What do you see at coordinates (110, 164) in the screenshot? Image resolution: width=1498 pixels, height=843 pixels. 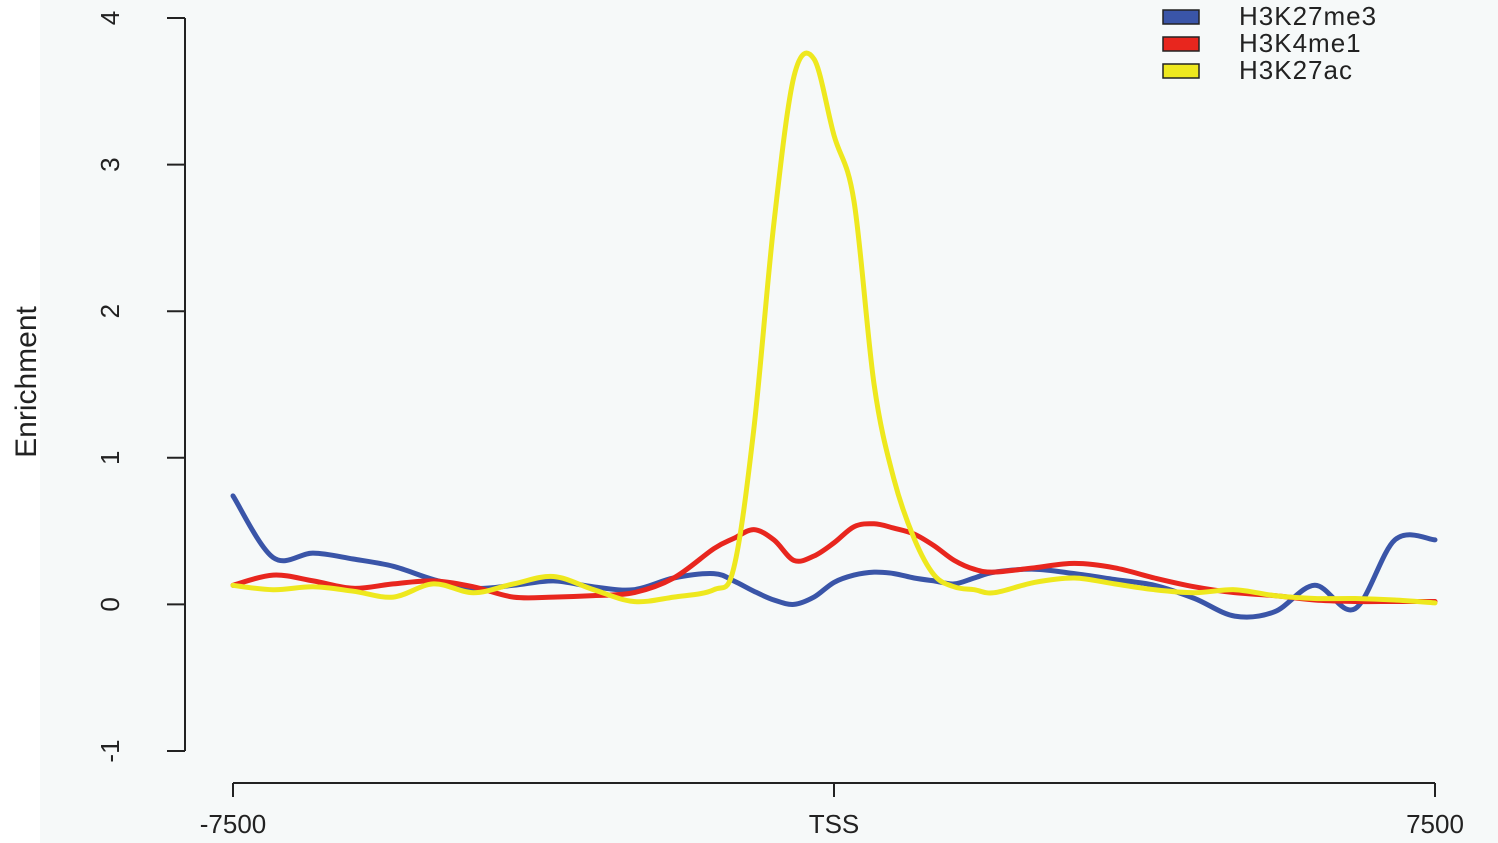 I see `y-tick-label: 3` at bounding box center [110, 164].